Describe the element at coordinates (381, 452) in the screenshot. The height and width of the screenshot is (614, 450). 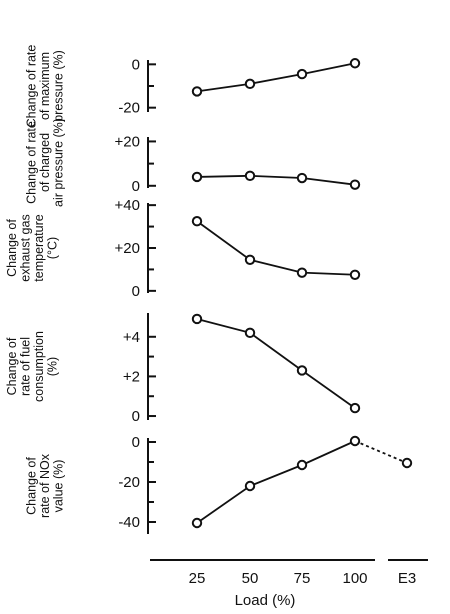
I see `e3-dotted-line` at that location.